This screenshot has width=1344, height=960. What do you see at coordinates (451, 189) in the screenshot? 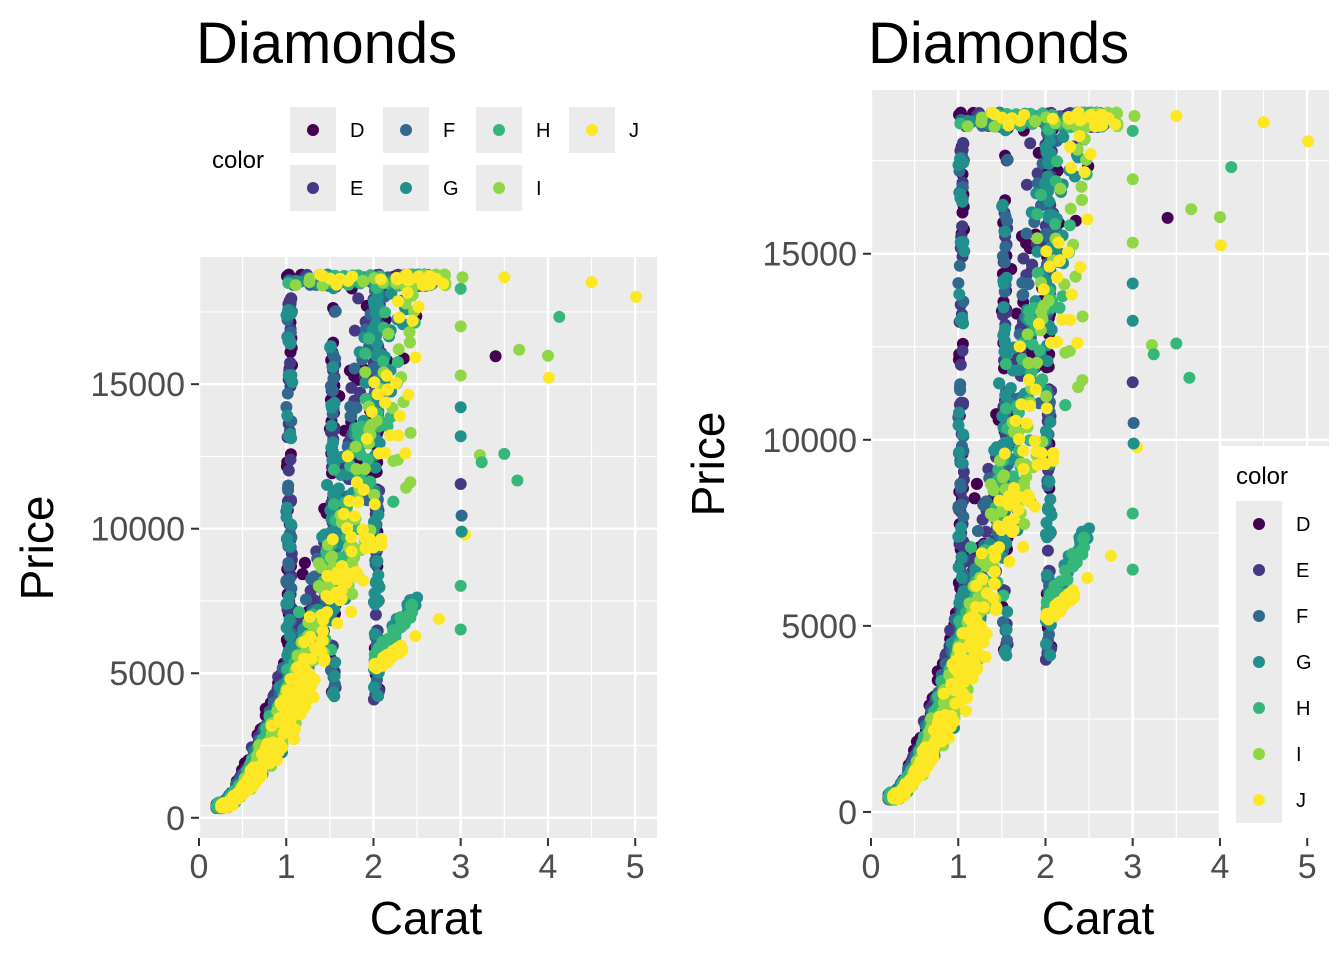
I see `legend-label: G` at bounding box center [451, 189].